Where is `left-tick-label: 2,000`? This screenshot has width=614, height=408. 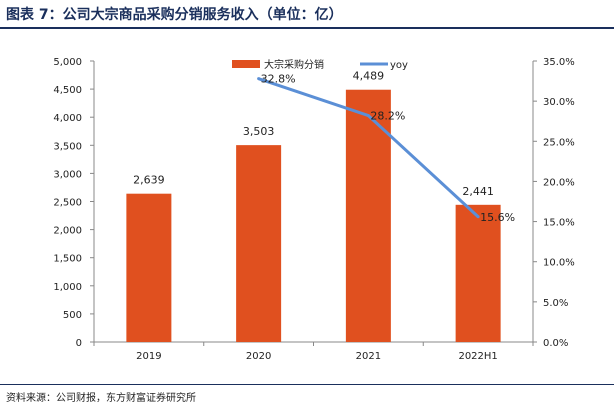 left-tick-label: 2,000 is located at coordinates (67, 231).